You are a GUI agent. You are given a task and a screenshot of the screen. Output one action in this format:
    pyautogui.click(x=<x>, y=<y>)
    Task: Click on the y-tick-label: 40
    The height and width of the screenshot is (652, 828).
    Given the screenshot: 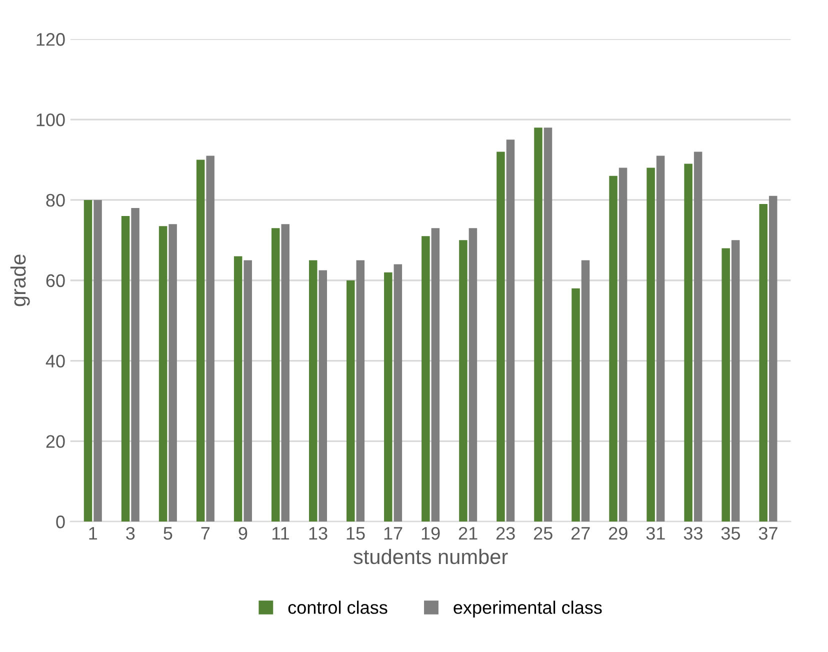 What is the action you would take?
    pyautogui.click(x=55, y=361)
    